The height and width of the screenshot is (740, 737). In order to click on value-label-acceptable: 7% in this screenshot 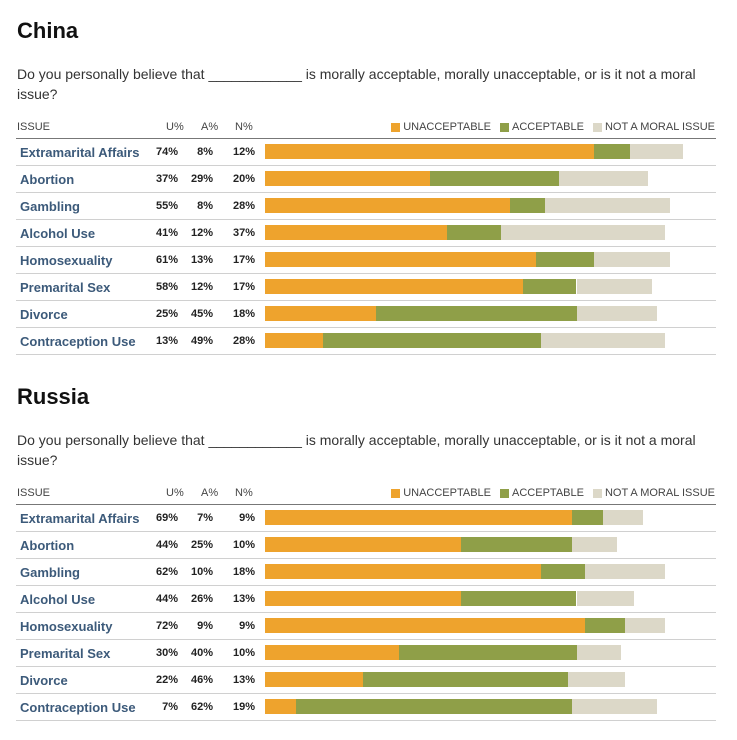, I will do `click(205, 518)`.